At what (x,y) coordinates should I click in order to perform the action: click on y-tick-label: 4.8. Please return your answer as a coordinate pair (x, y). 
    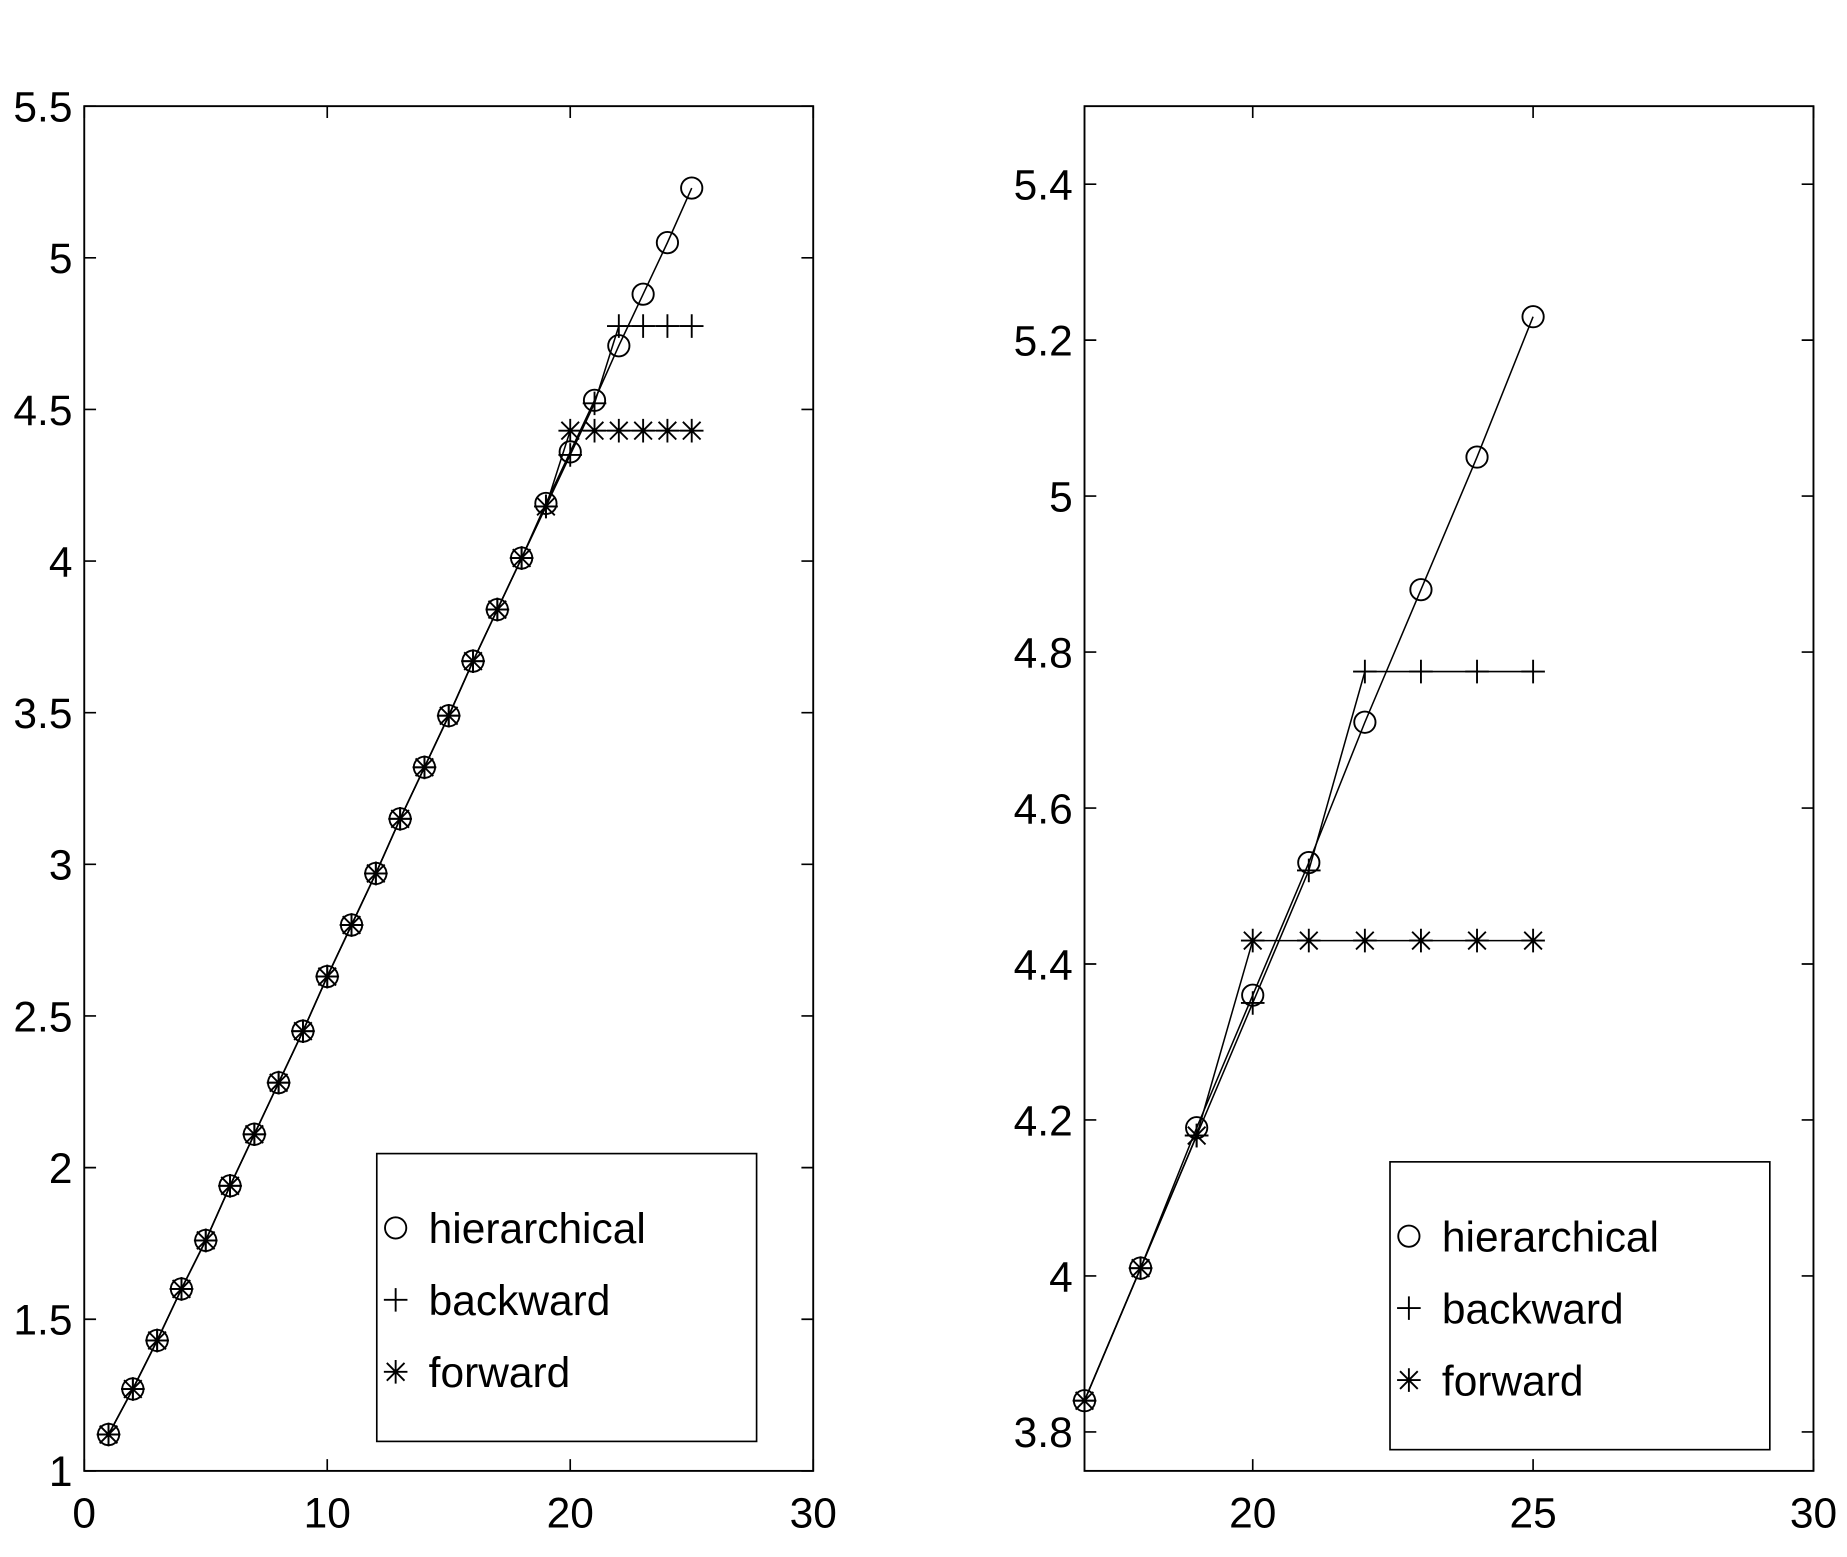
    Looking at the image, I should click on (1043, 652).